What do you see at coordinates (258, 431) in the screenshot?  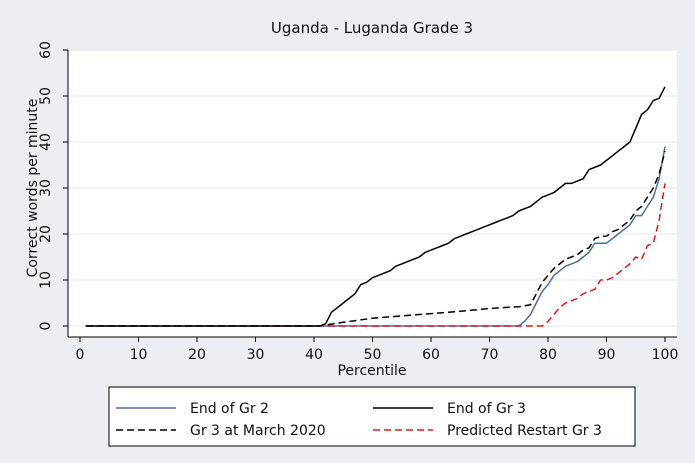 I see `legend-label: Gr 3 at March 2020` at bounding box center [258, 431].